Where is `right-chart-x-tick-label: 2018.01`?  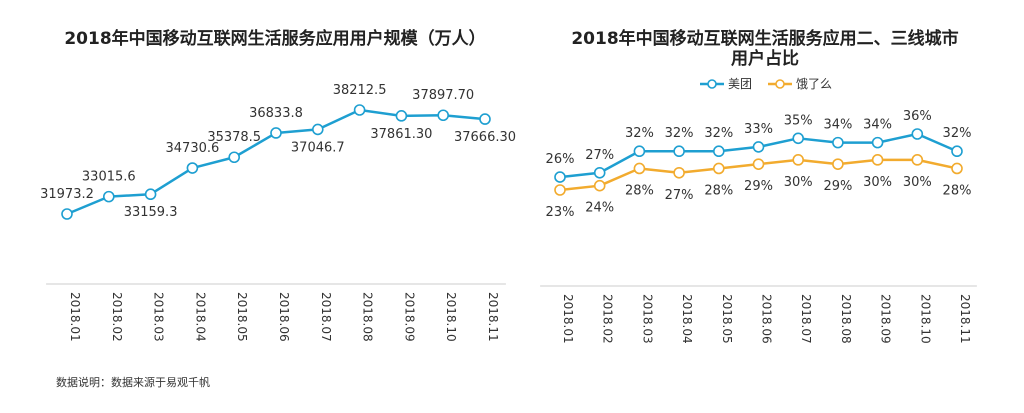
right-chart-x-tick-label: 2018.01 is located at coordinates (568, 319).